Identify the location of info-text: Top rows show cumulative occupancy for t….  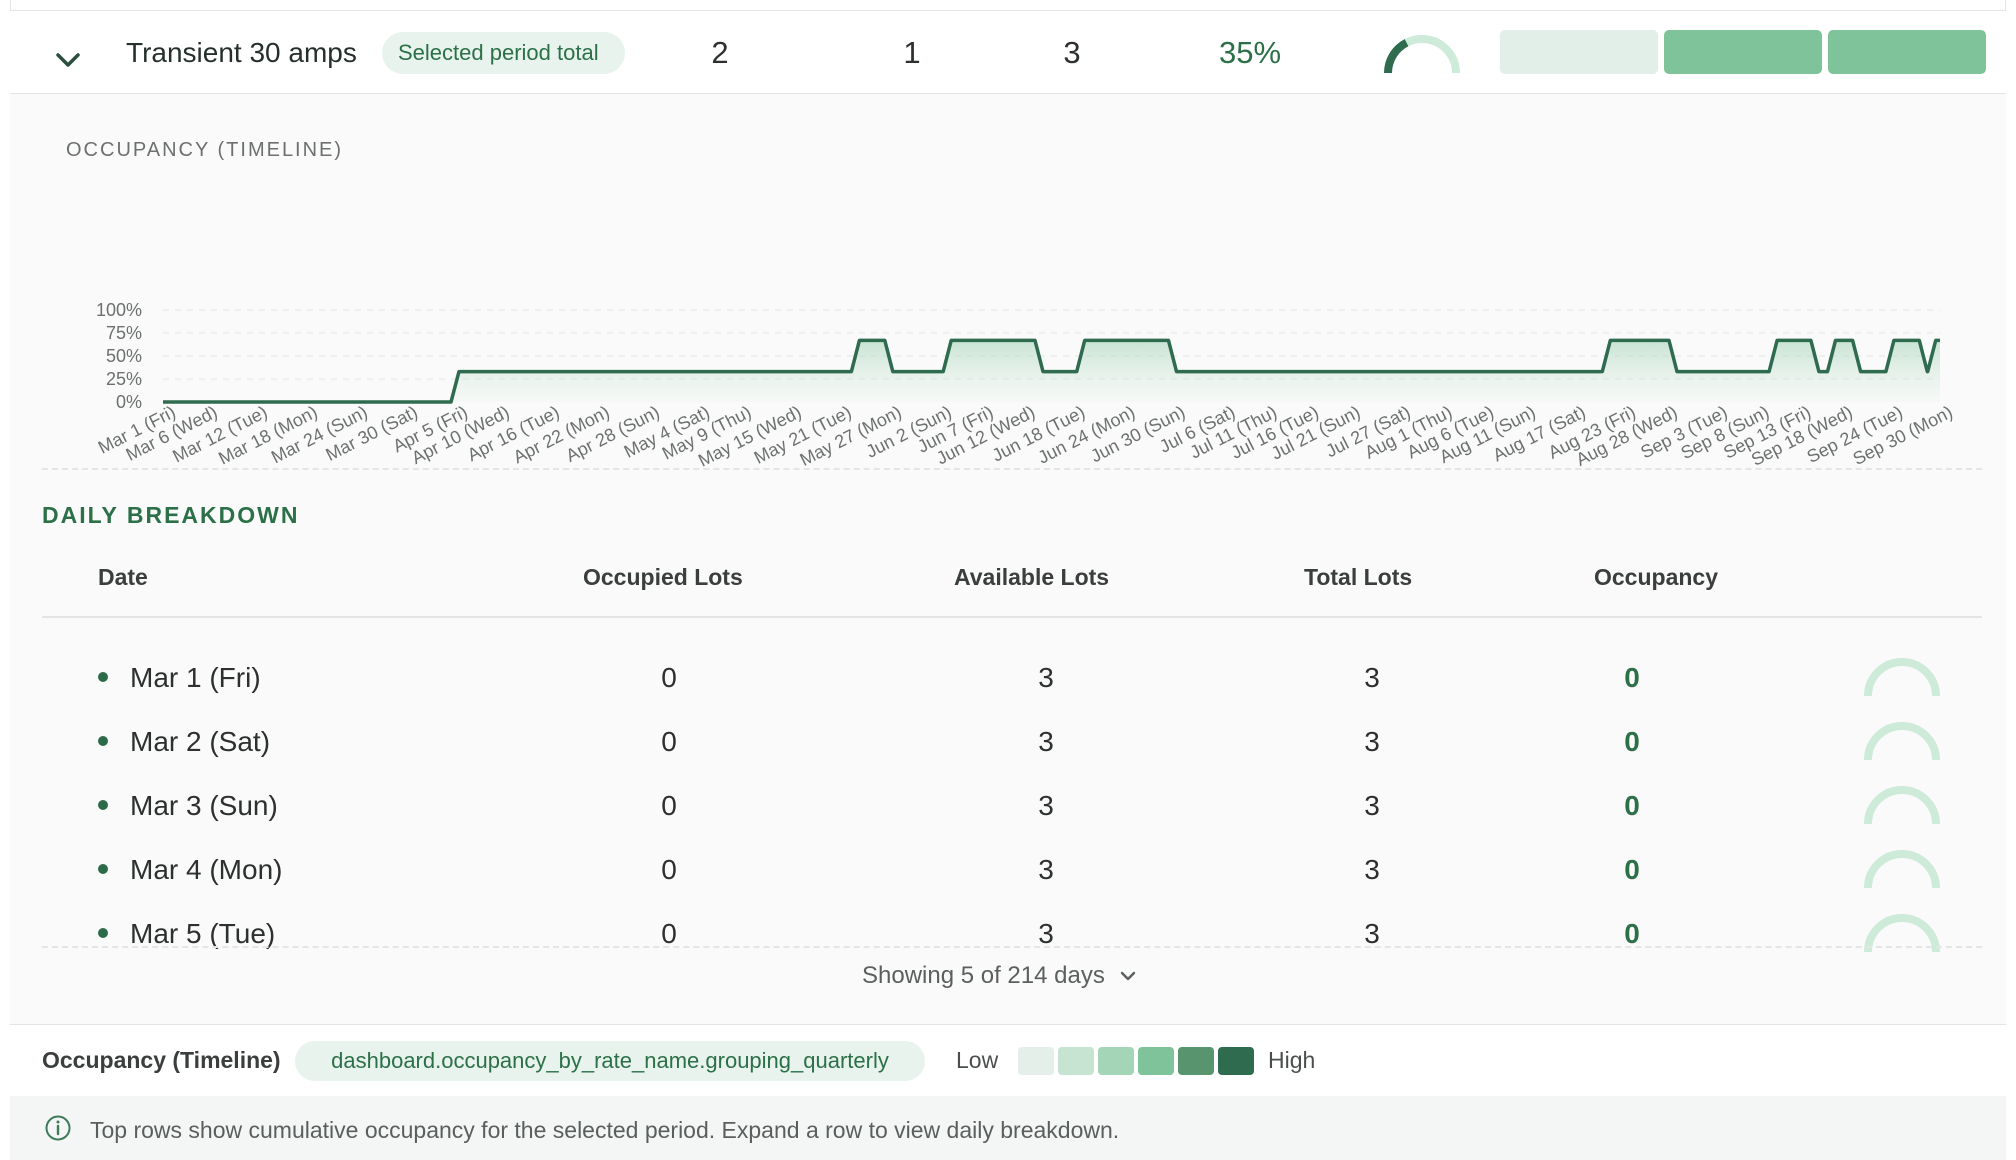
(605, 1130).